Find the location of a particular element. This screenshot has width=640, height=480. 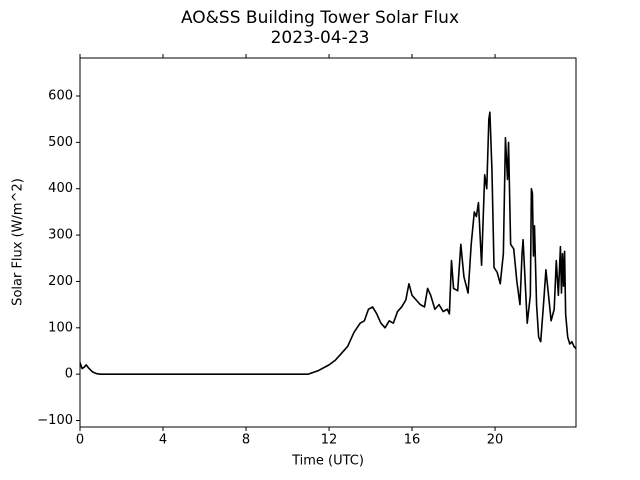

x-axis-label: Time (UTC) is located at coordinates (327, 461).